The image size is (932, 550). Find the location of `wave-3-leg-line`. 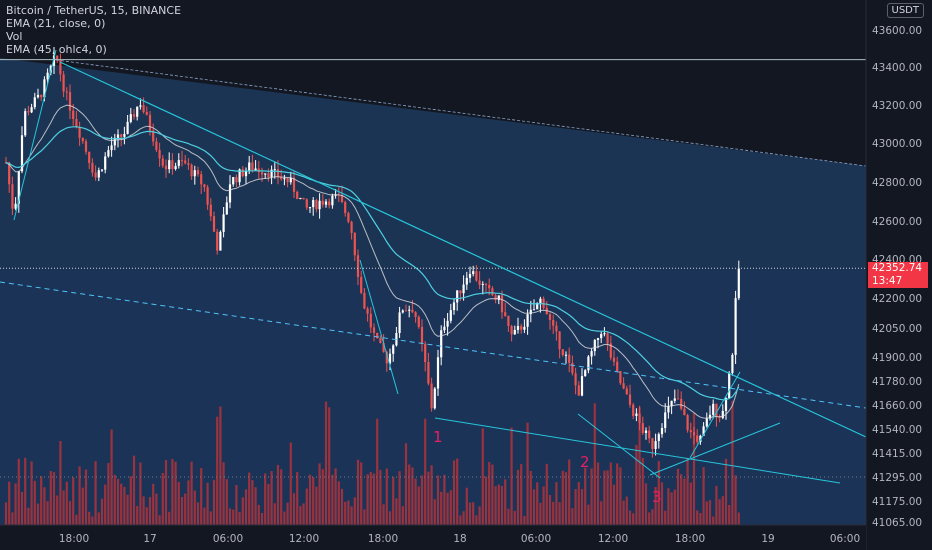

wave-3-leg-line is located at coordinates (619, 446).